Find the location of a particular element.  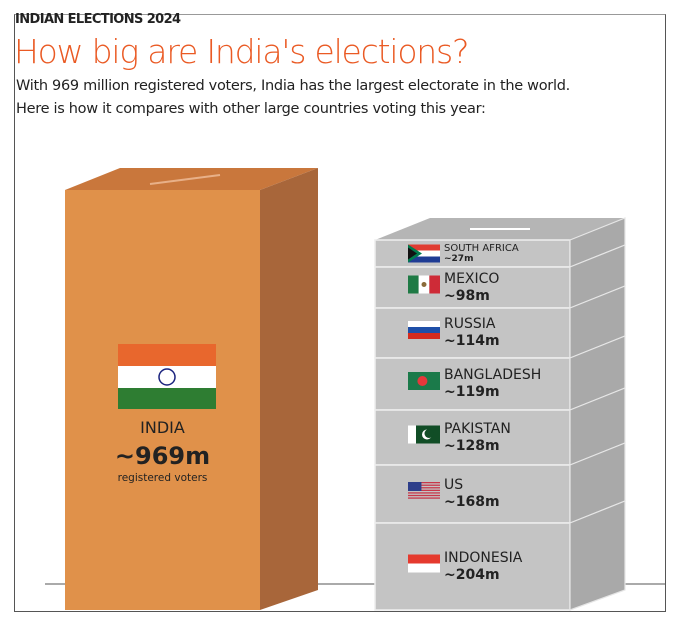

stack-segment-us is located at coordinates (500, 483).